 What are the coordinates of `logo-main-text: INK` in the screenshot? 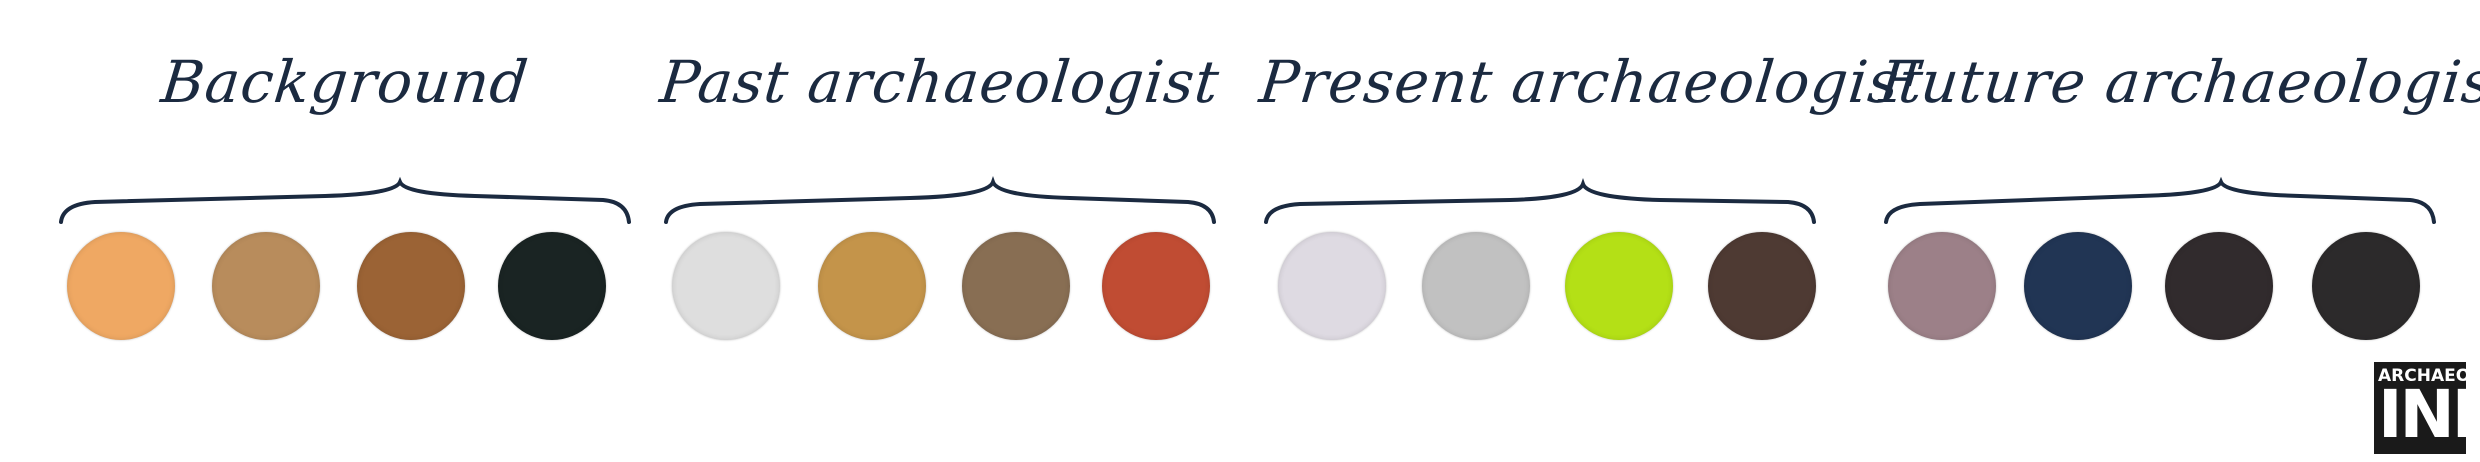 It's located at (2422, 414).